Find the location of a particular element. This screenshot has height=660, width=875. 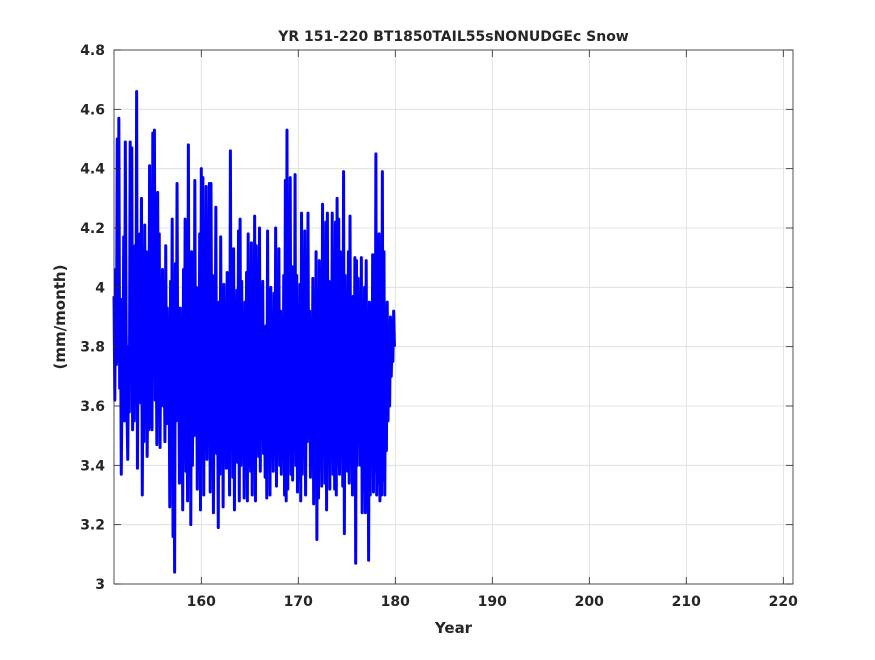

y-tick-label: 4.2 is located at coordinates (92, 229).